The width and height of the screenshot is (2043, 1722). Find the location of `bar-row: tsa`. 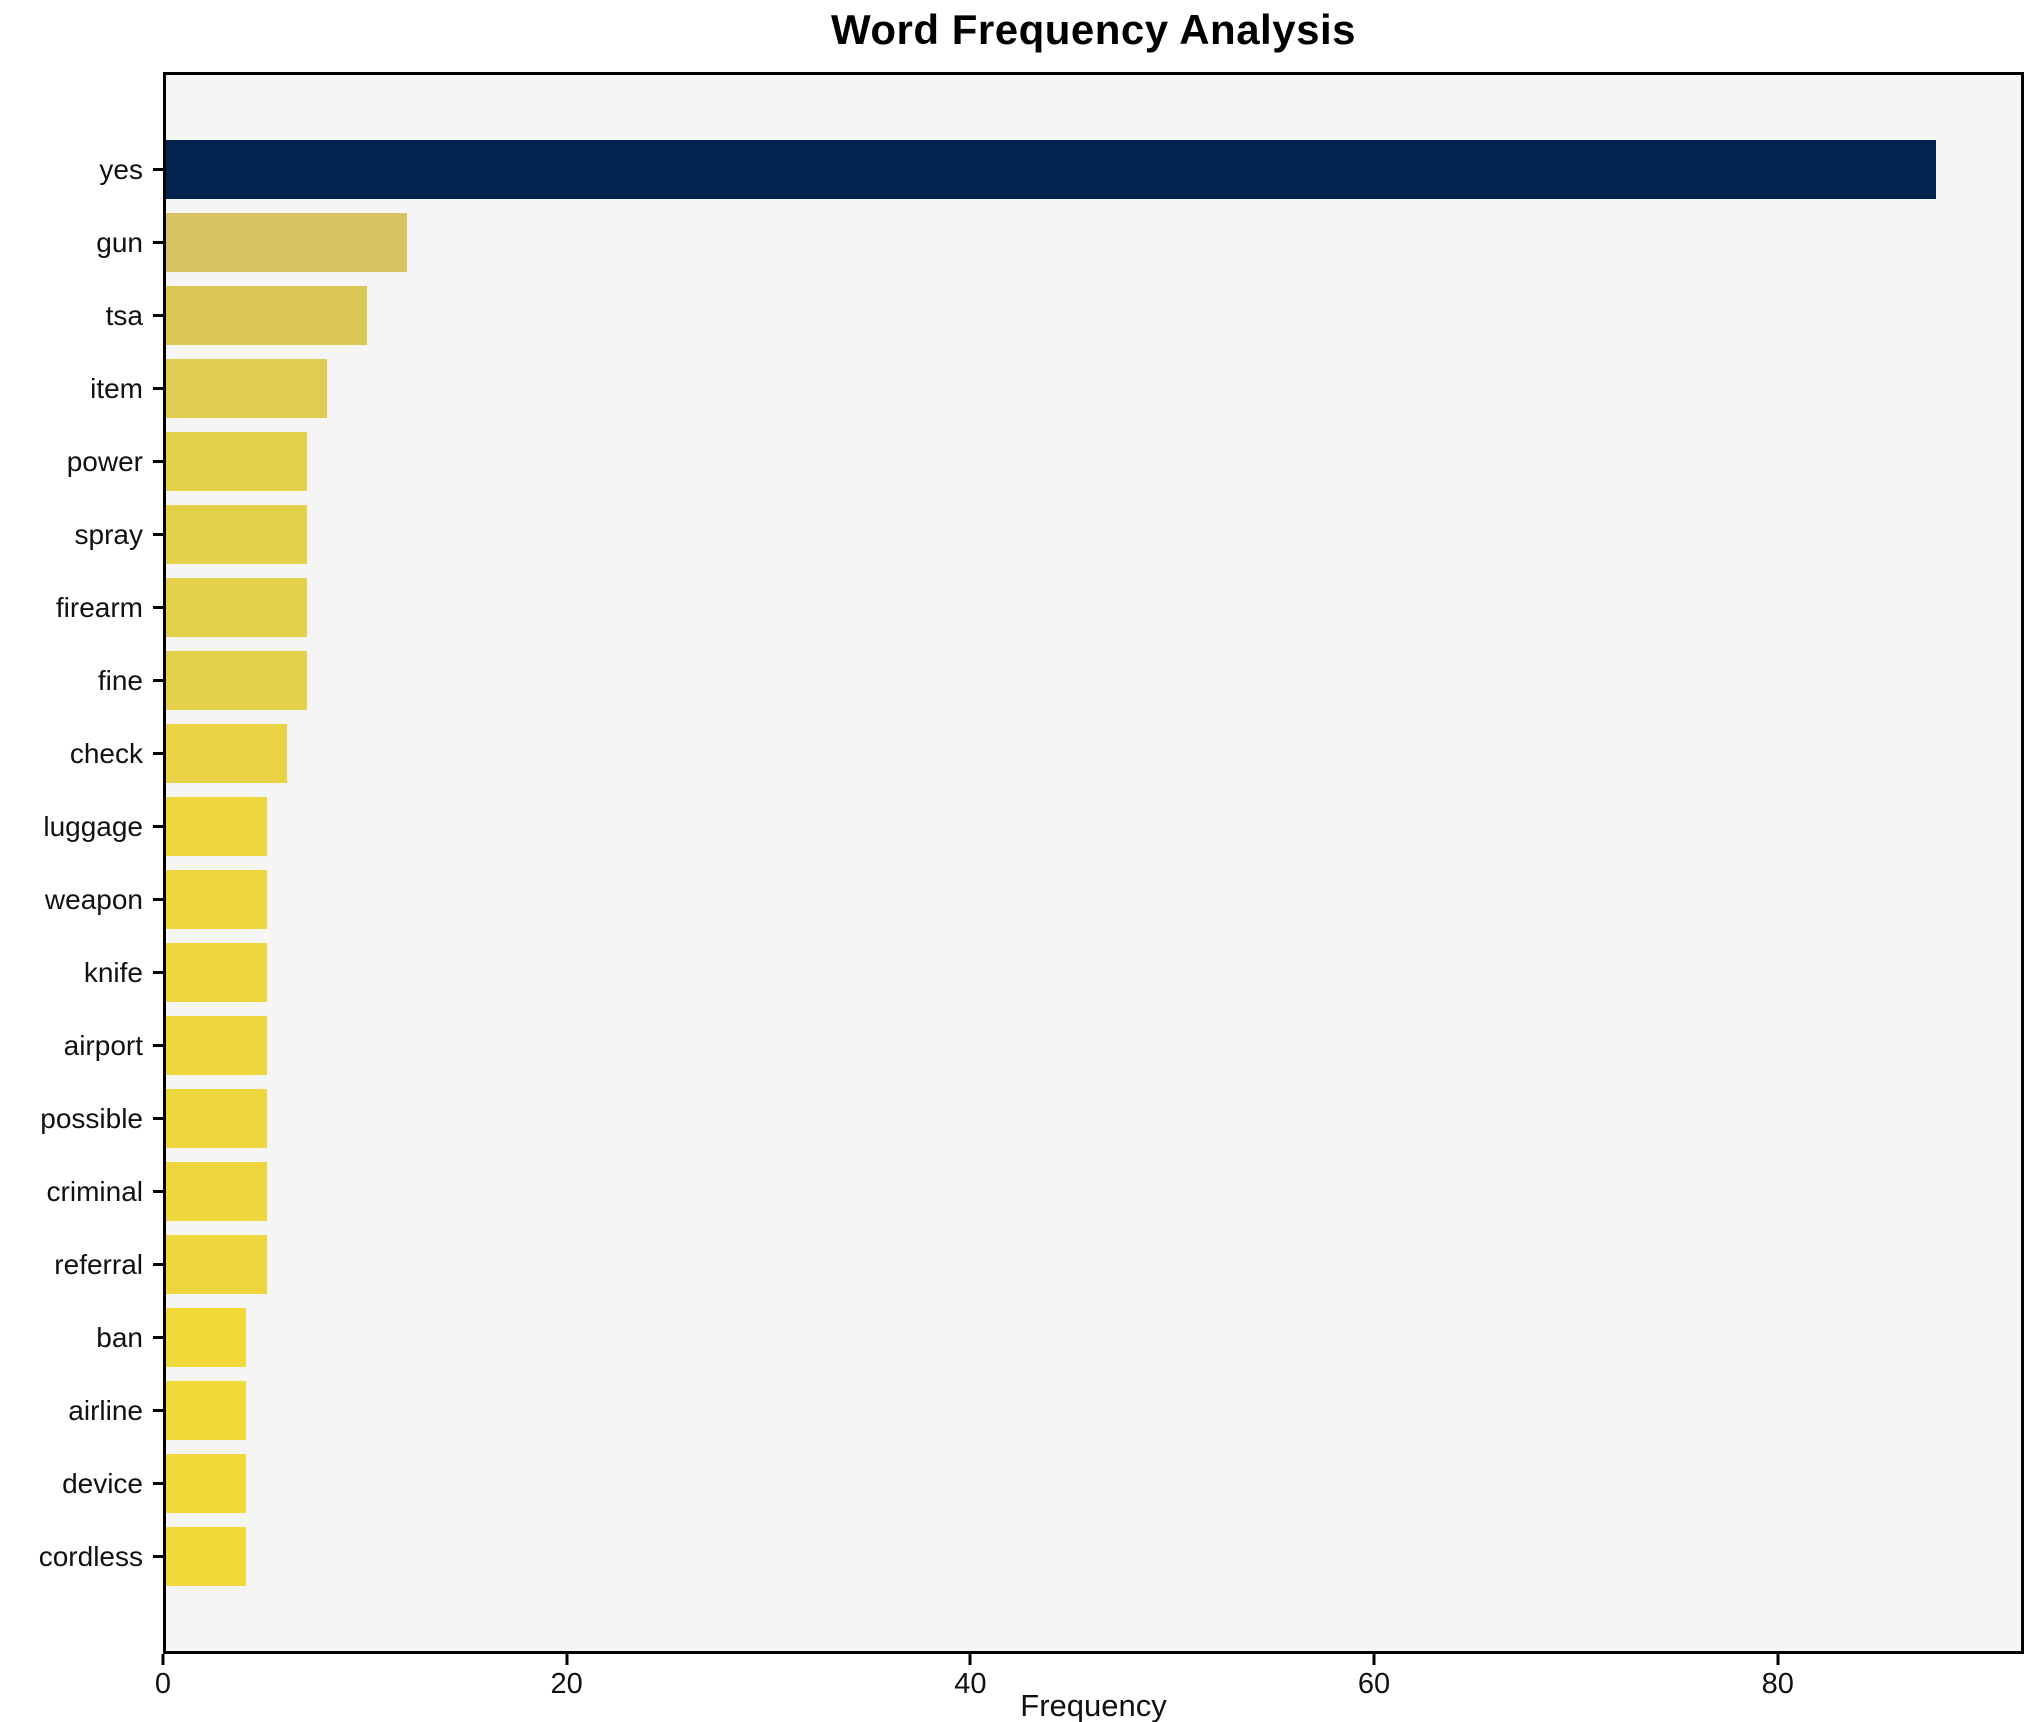

bar-row: tsa is located at coordinates (1063, 315).